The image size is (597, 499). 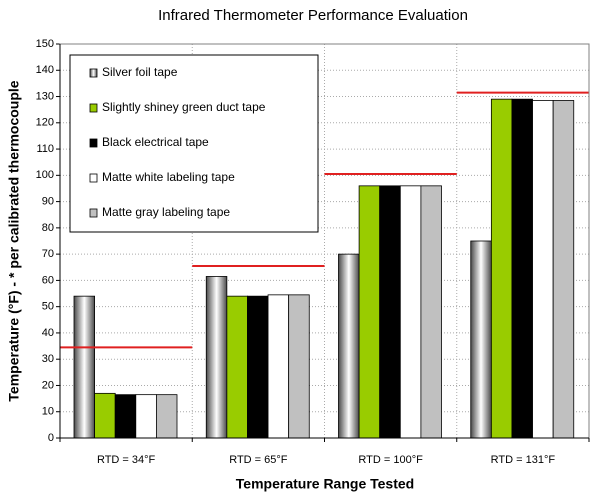 What do you see at coordinates (51, 438) in the screenshot?
I see `y-tick-label: 0` at bounding box center [51, 438].